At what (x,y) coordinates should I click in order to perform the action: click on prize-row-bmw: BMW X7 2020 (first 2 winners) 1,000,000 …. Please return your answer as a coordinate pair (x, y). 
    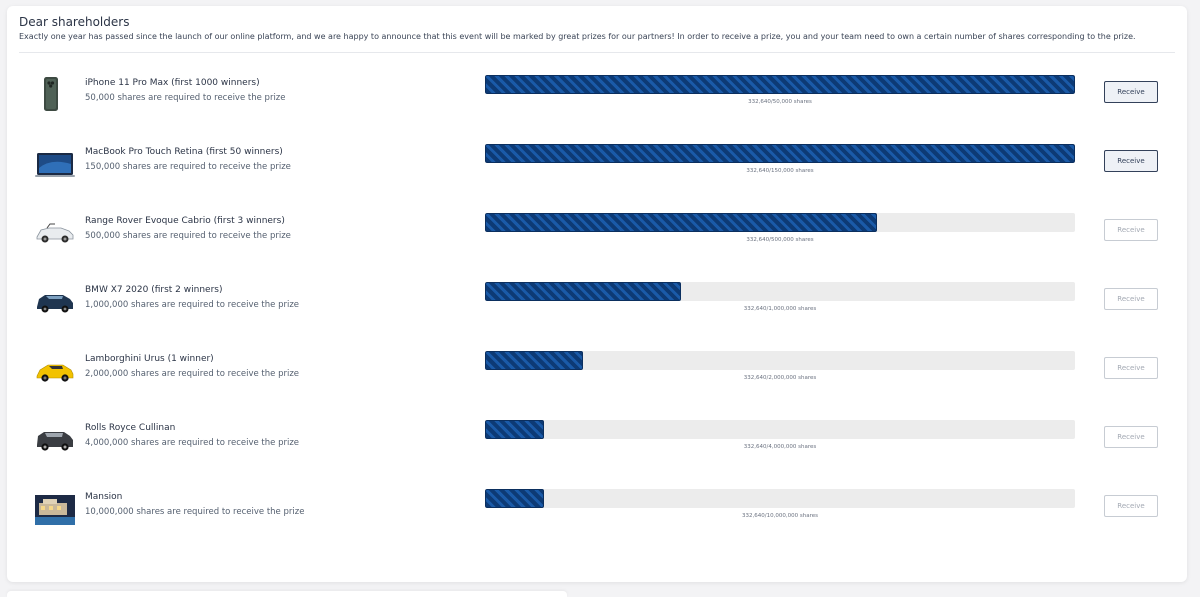
    Looking at the image, I should click on (597, 316).